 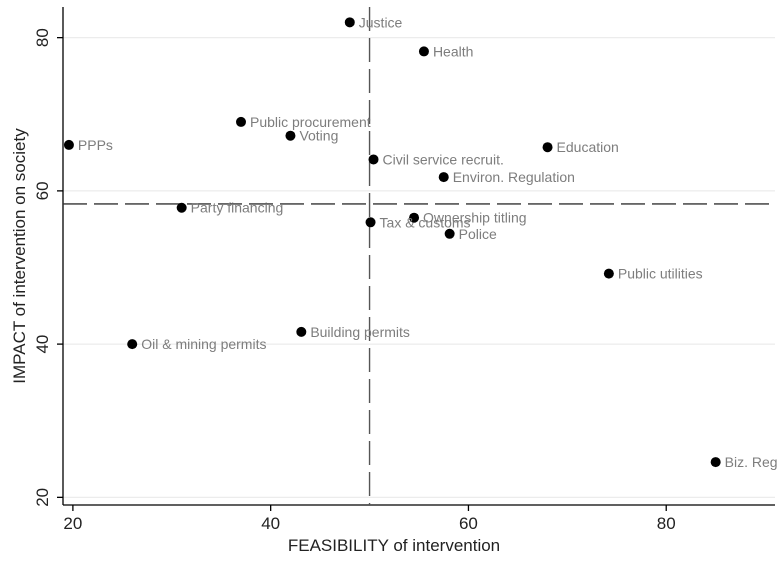 What do you see at coordinates (72, 523) in the screenshot?
I see `x-tick-label: 20` at bounding box center [72, 523].